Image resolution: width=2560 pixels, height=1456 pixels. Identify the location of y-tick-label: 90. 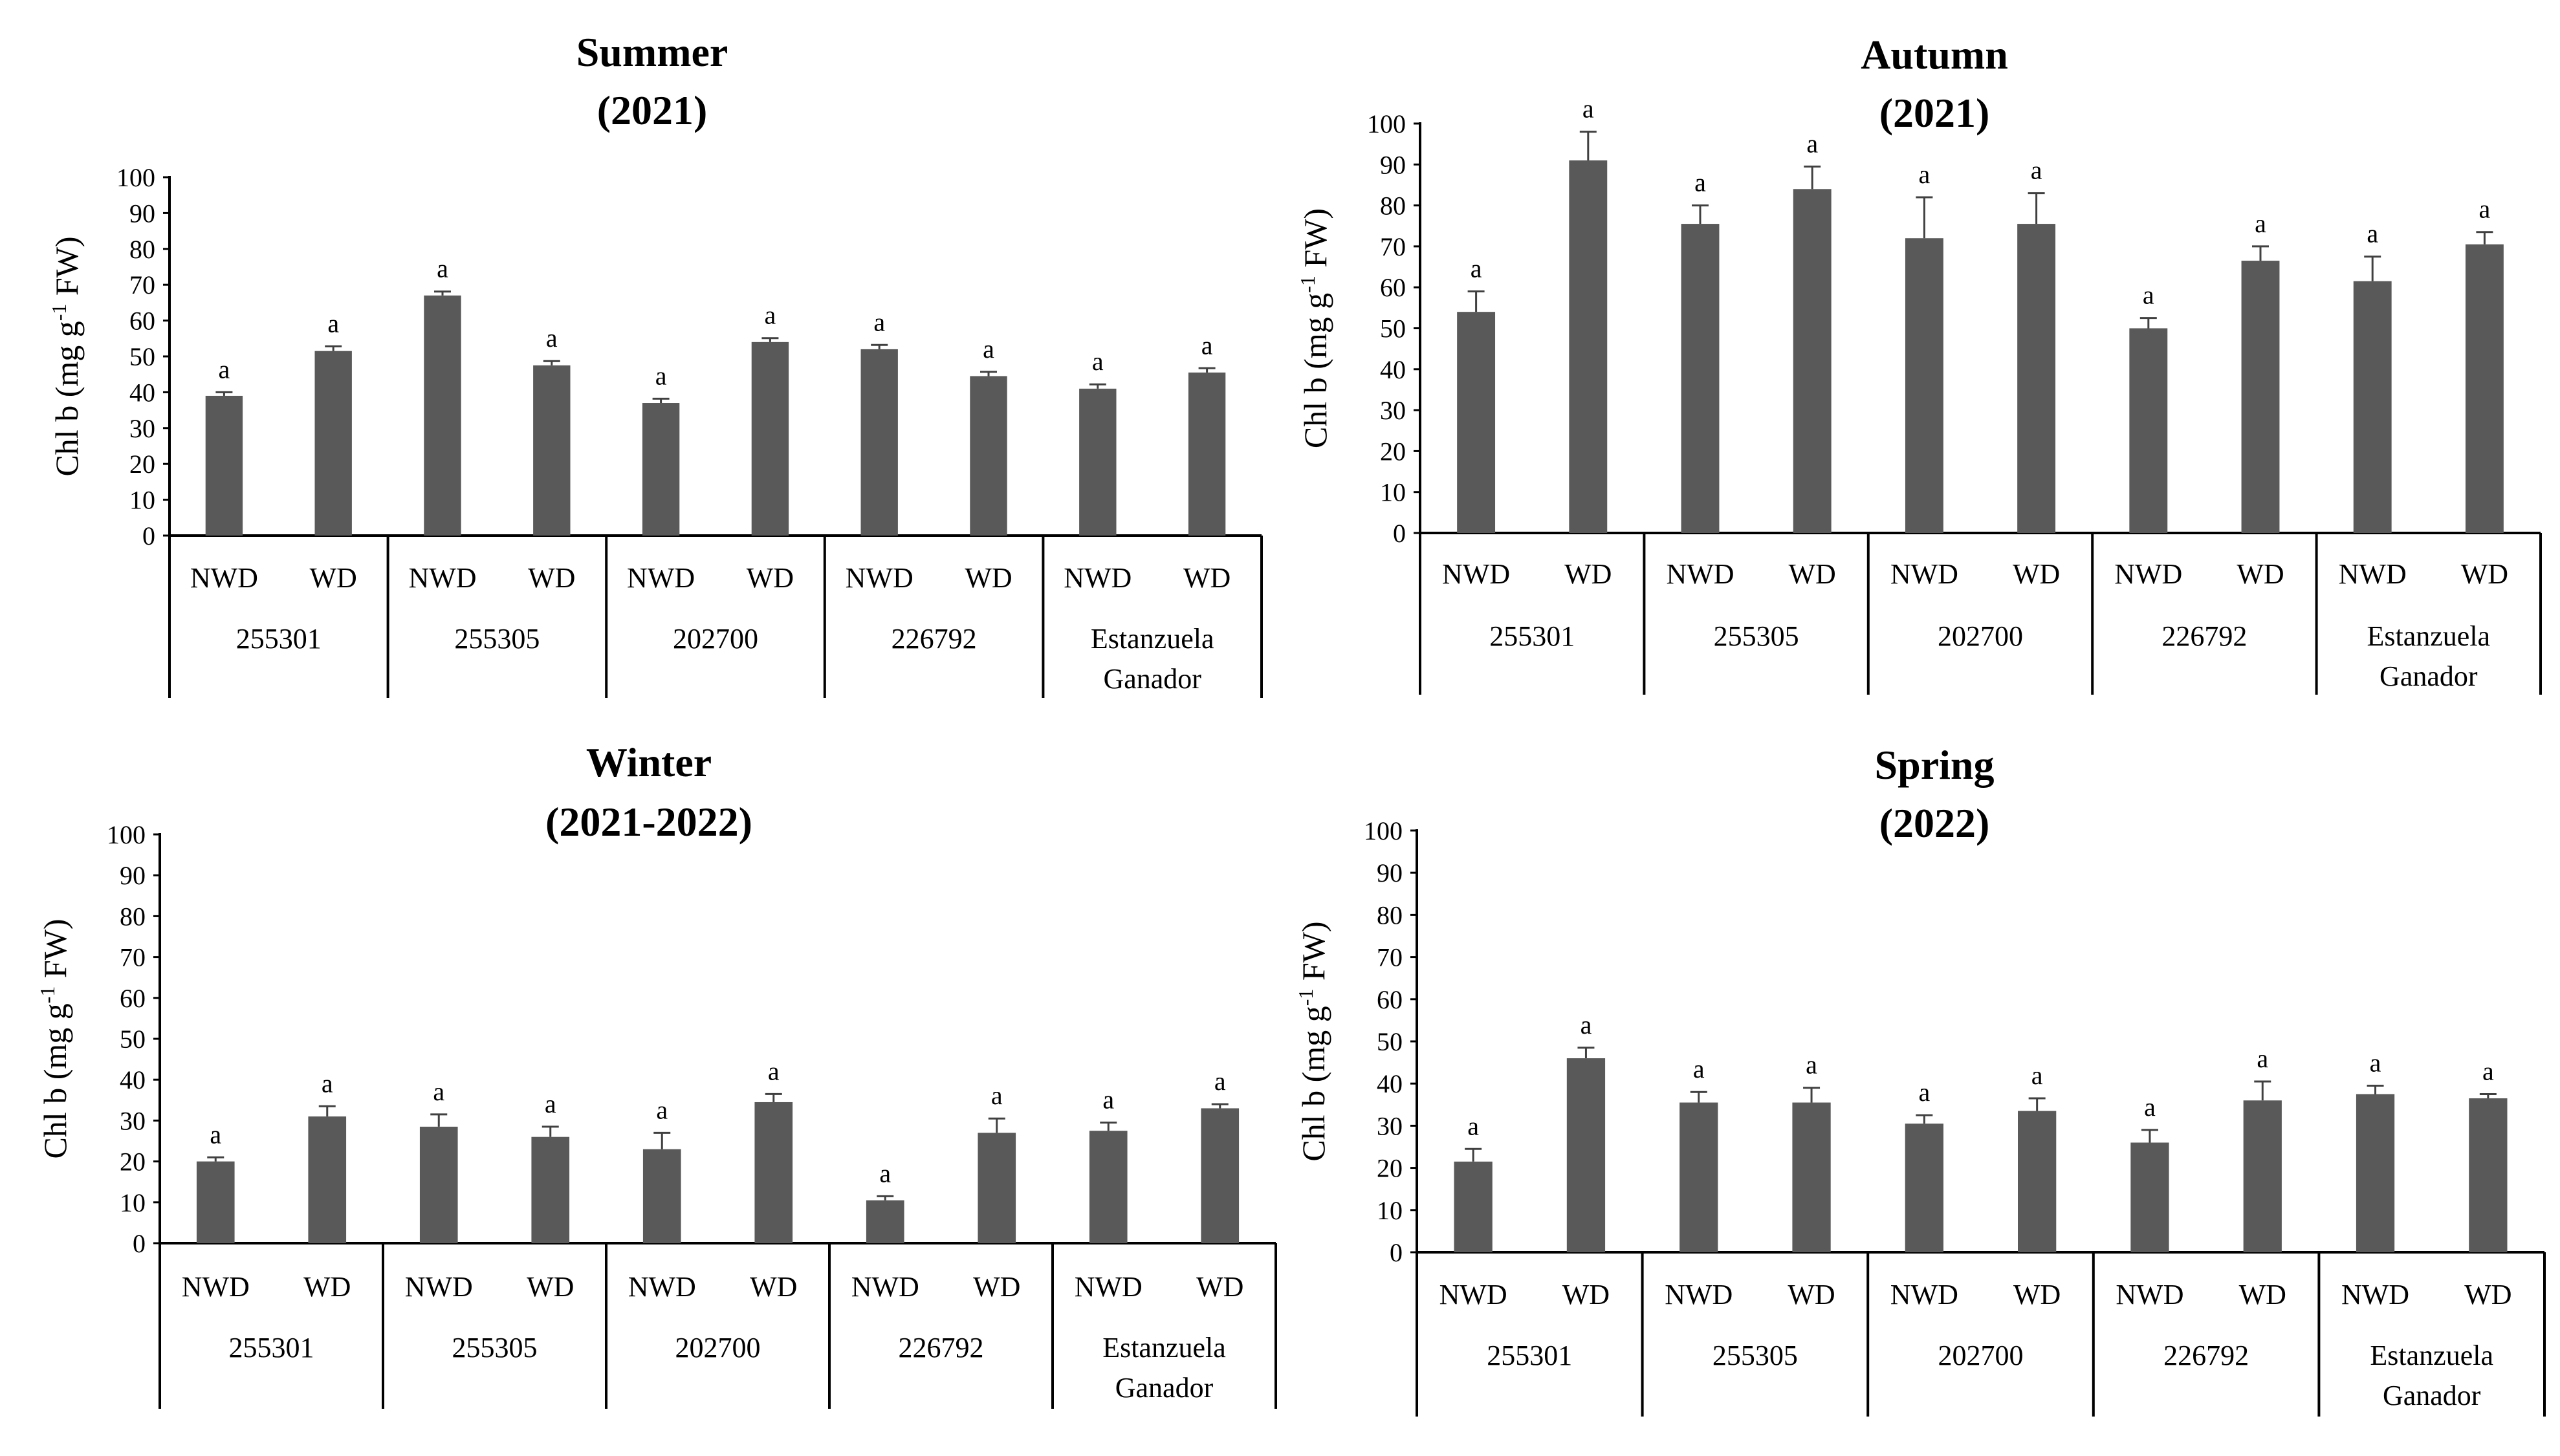
(133, 876).